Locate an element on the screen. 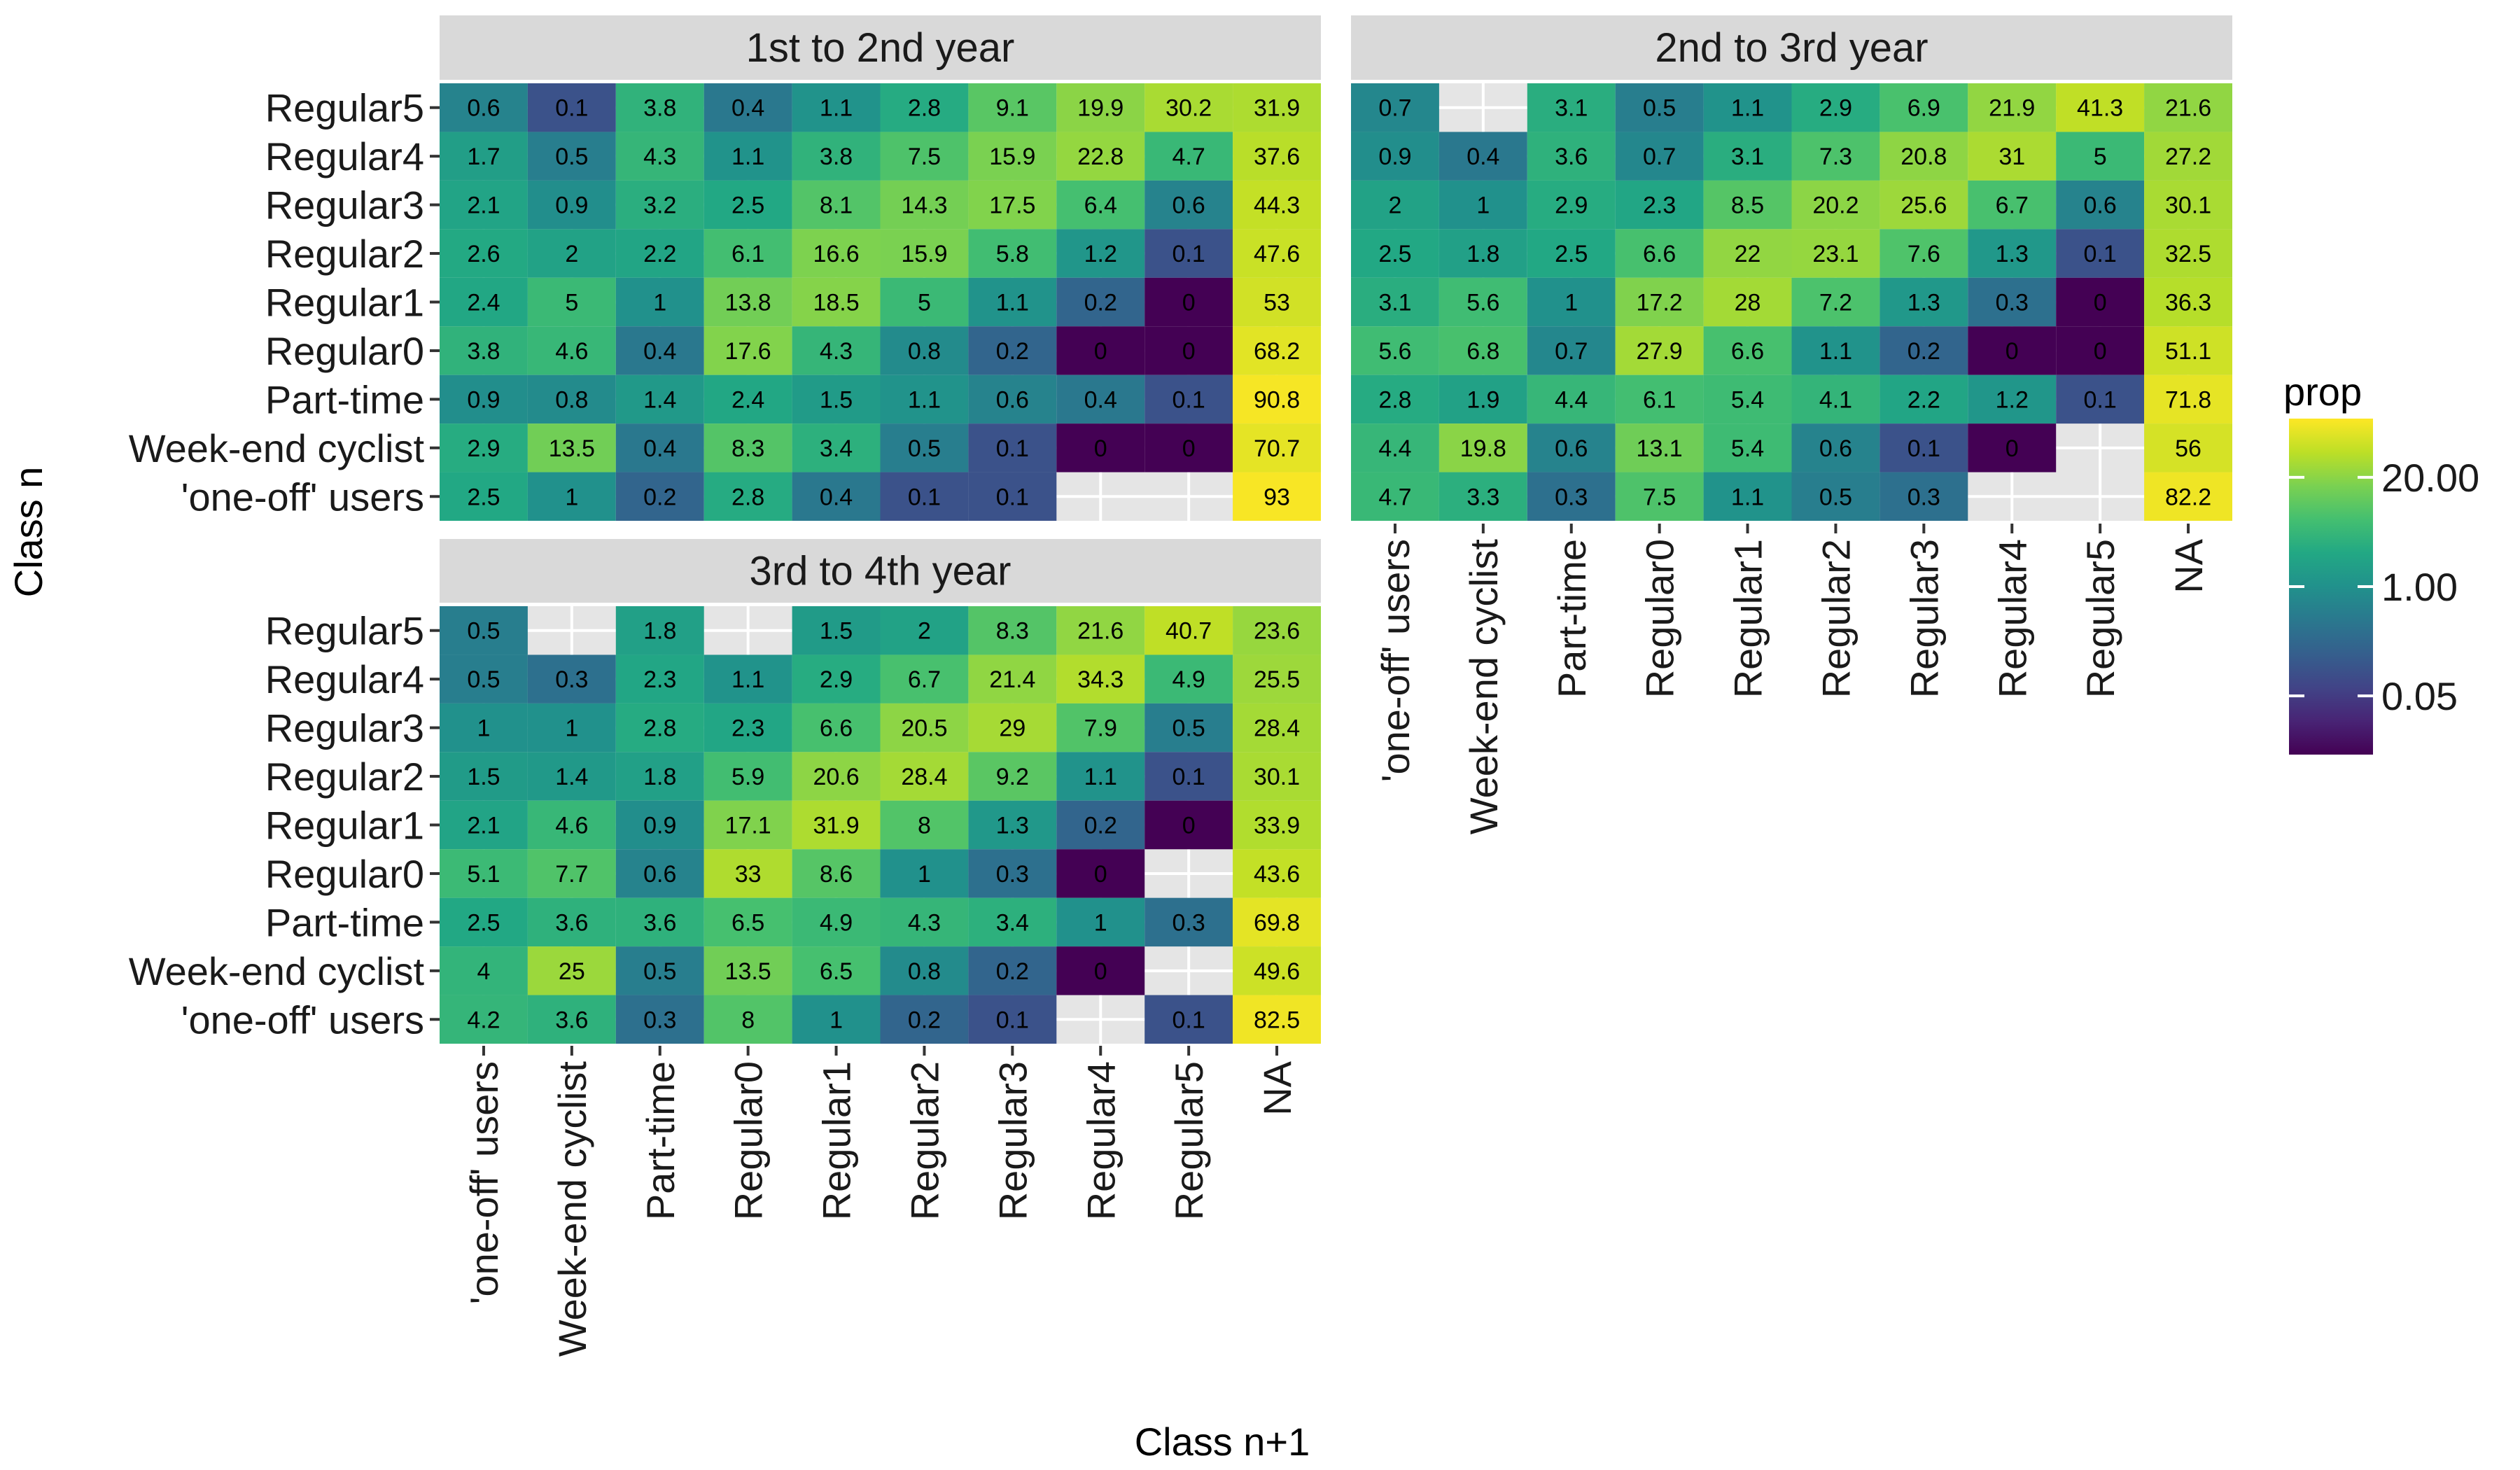  cell-value-label: 1.3 is located at coordinates (1923, 303).